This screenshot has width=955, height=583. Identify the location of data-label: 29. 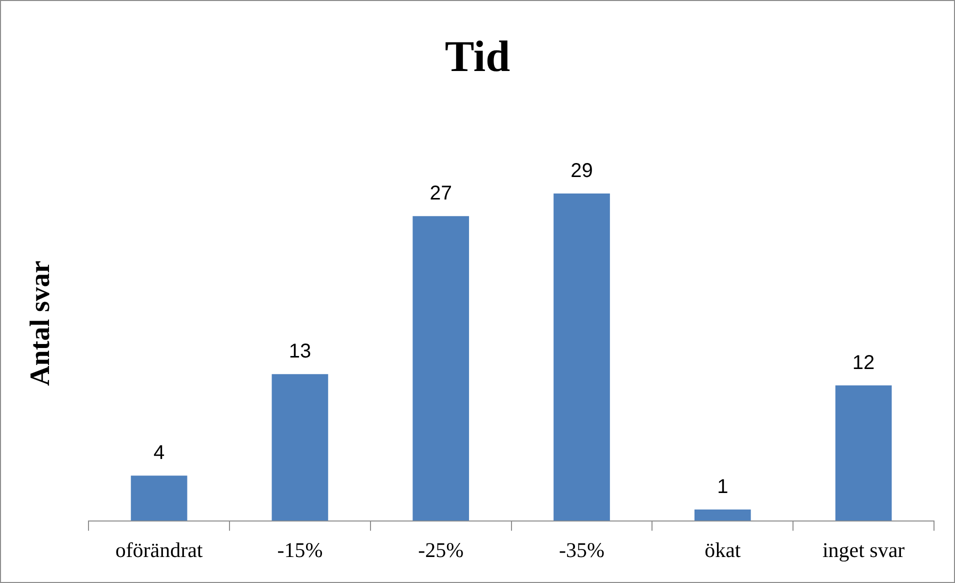
(581, 171).